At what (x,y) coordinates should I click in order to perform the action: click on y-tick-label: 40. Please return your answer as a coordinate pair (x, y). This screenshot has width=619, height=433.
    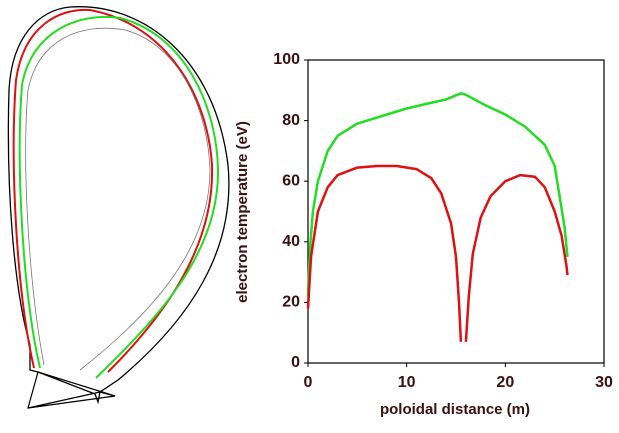
    Looking at the image, I should click on (291, 241).